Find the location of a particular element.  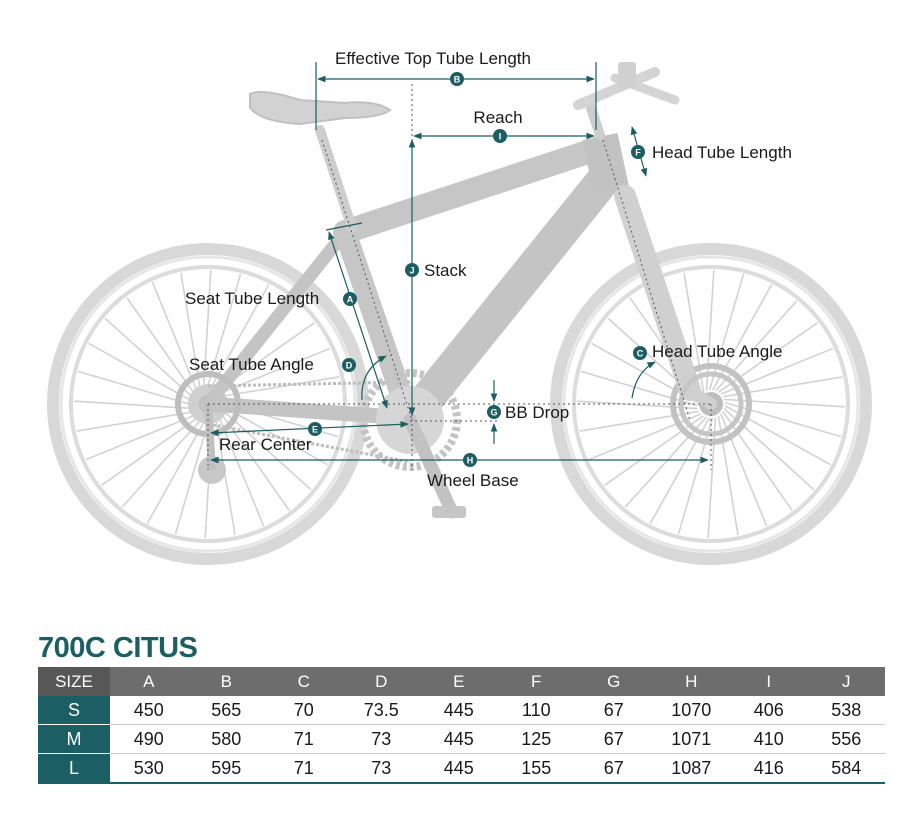

size-cell: L is located at coordinates (74, 768).